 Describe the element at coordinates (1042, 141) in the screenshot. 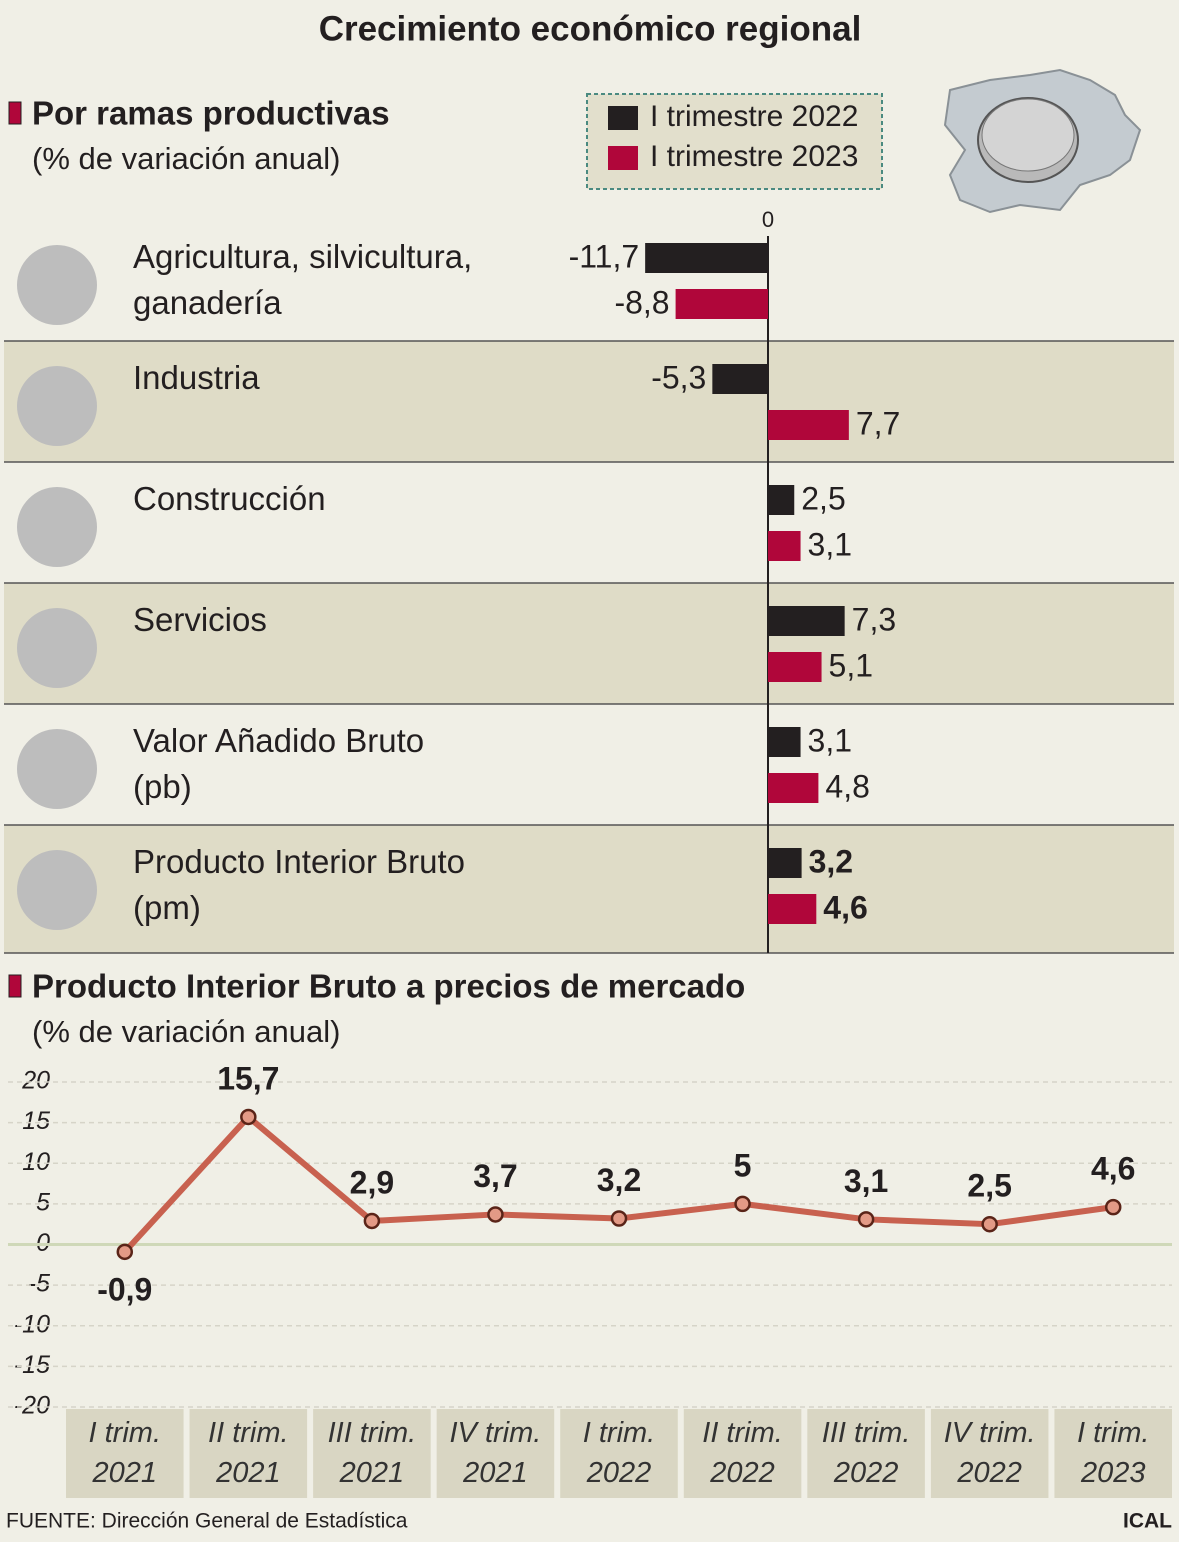

I see `map-coin-icon` at that location.